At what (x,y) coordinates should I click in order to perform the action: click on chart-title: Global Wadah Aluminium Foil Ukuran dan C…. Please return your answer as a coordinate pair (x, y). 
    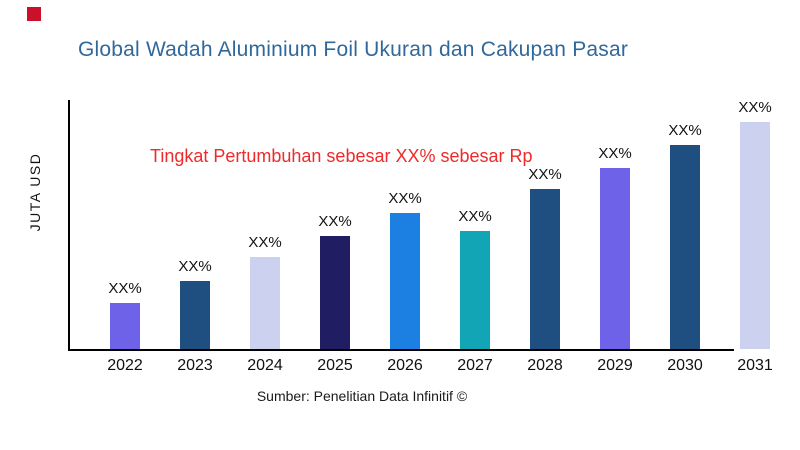
    Looking at the image, I should click on (353, 49).